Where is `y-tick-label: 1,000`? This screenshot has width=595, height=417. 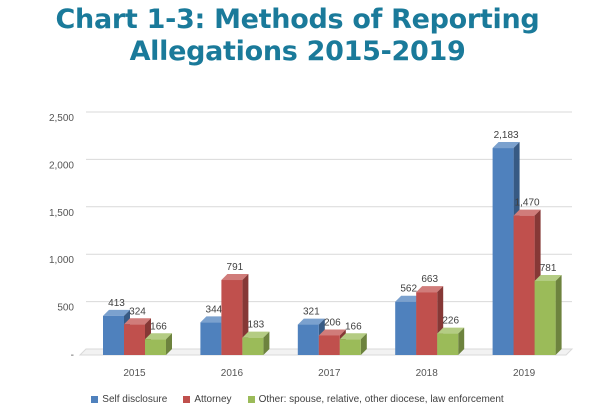
y-tick-label: 1,000 is located at coordinates (61, 260).